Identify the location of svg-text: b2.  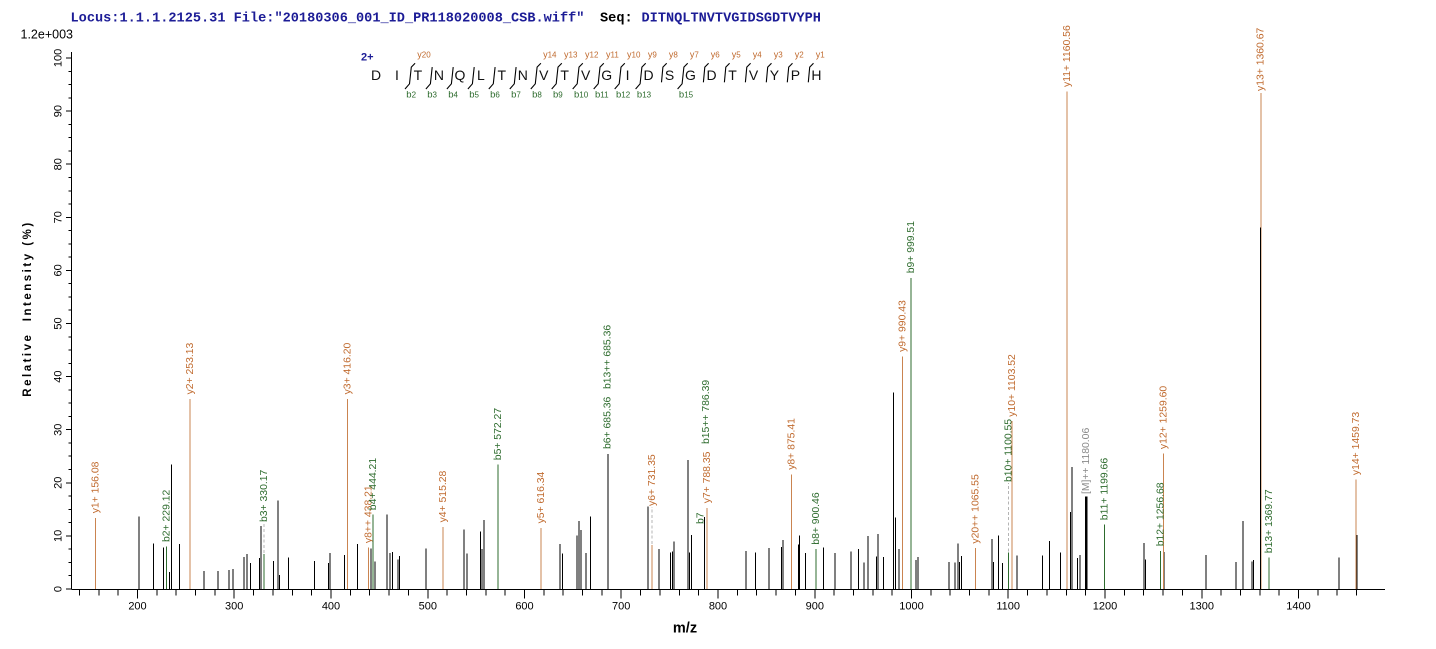
(411, 95).